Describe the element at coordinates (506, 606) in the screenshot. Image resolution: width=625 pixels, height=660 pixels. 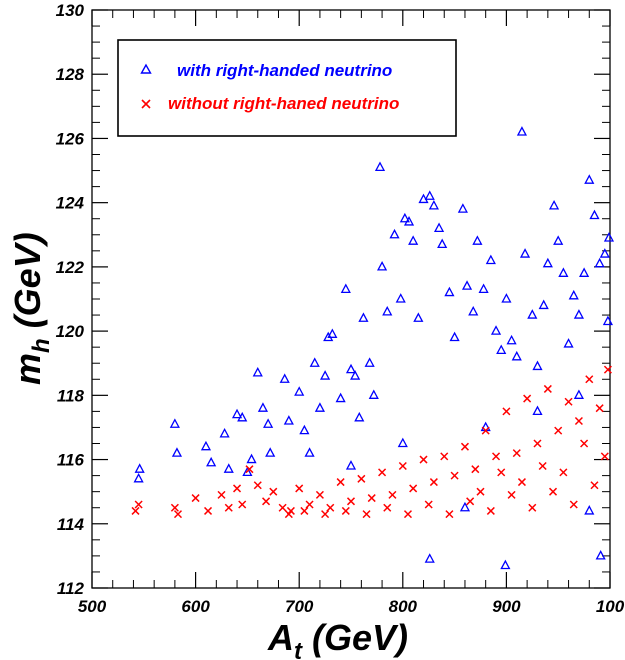
I see `x-tick-label: 900` at that location.